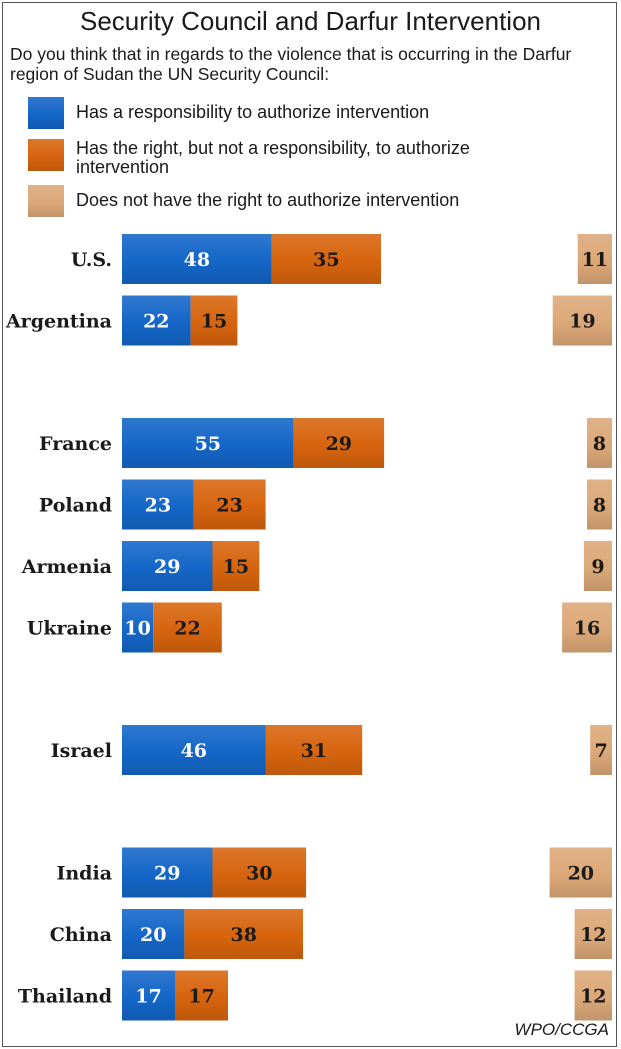 The image size is (621, 1049). I want to click on category-label-u-s: U.S., so click(91, 260).